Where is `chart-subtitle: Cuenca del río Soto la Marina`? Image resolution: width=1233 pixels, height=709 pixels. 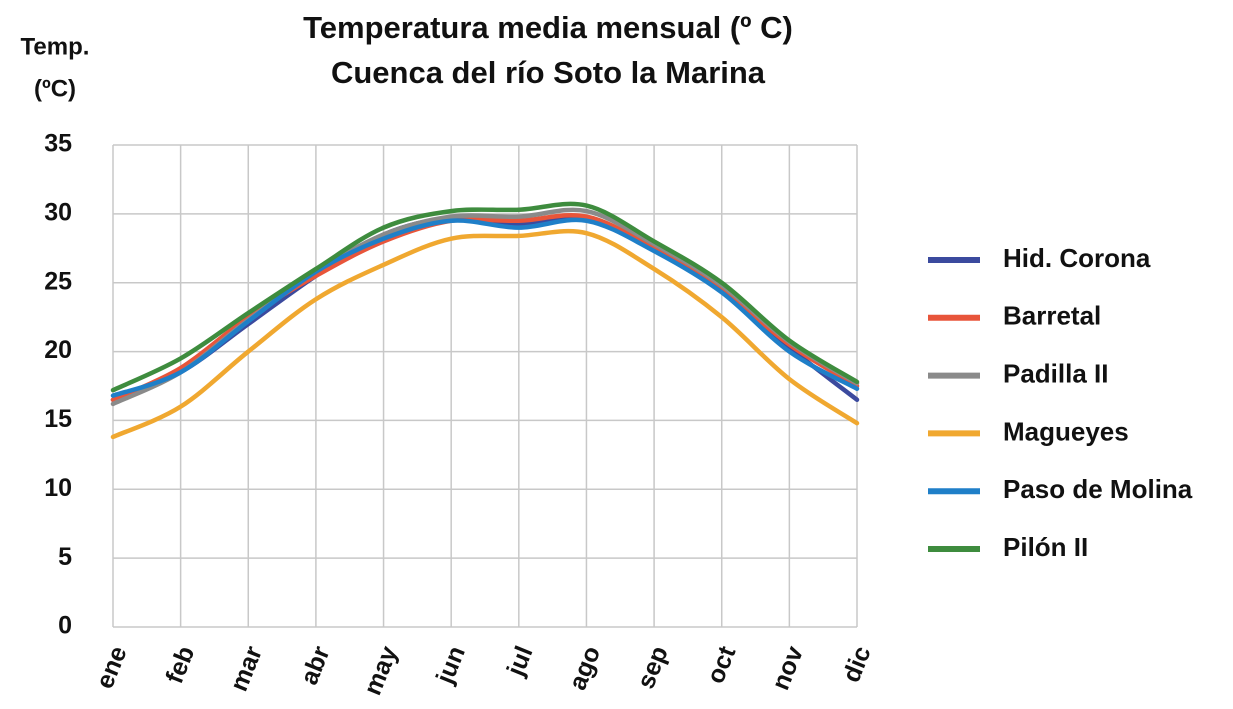
chart-subtitle: Cuenca del río Soto la Marina is located at coordinates (548, 72).